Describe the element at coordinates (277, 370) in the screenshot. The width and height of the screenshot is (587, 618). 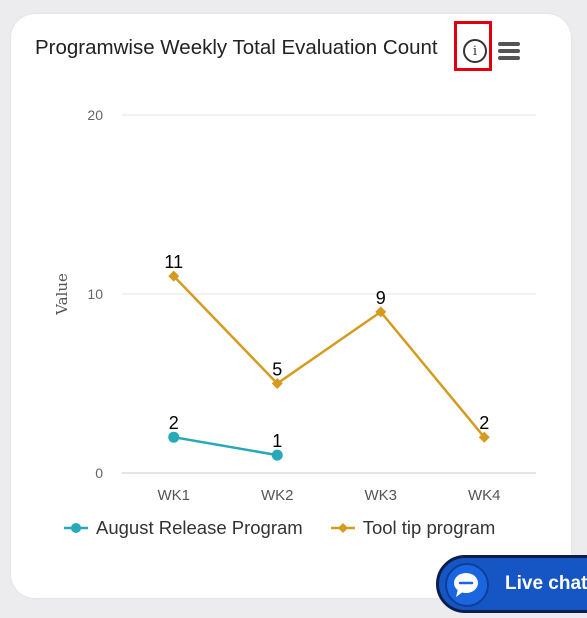
I see `data-label: 5` at that location.